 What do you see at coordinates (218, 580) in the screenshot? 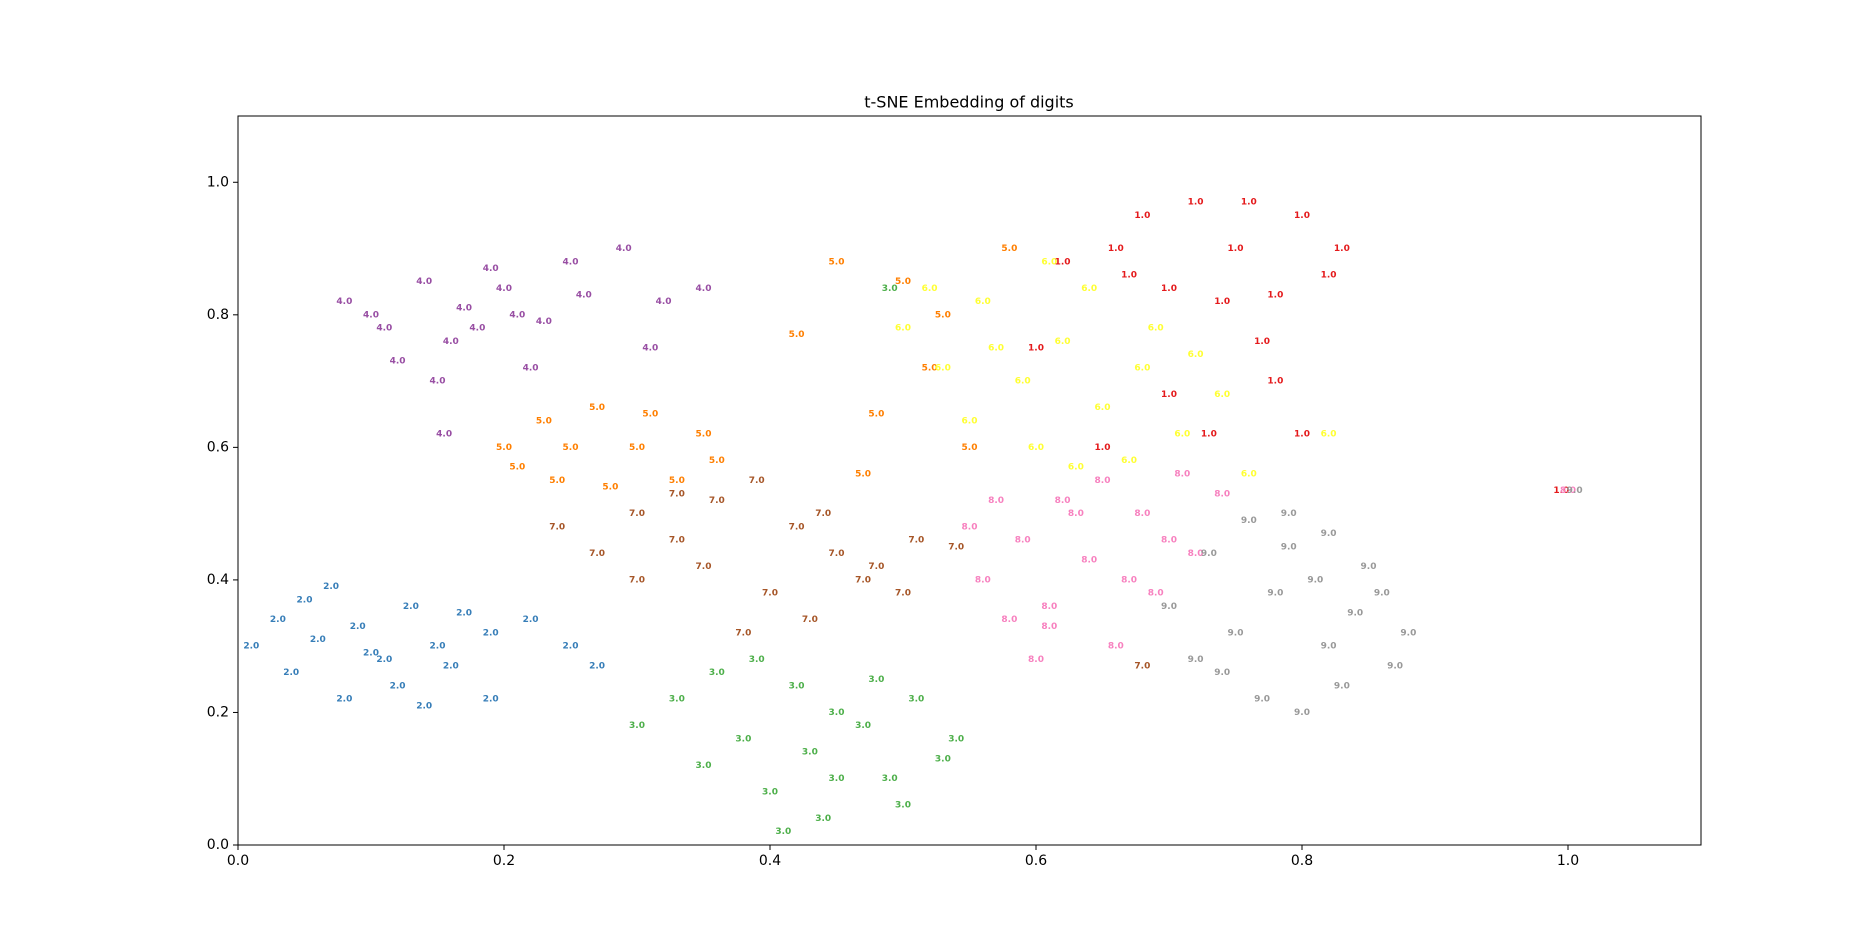
I see `y-tick-label: 0.4` at bounding box center [218, 580].